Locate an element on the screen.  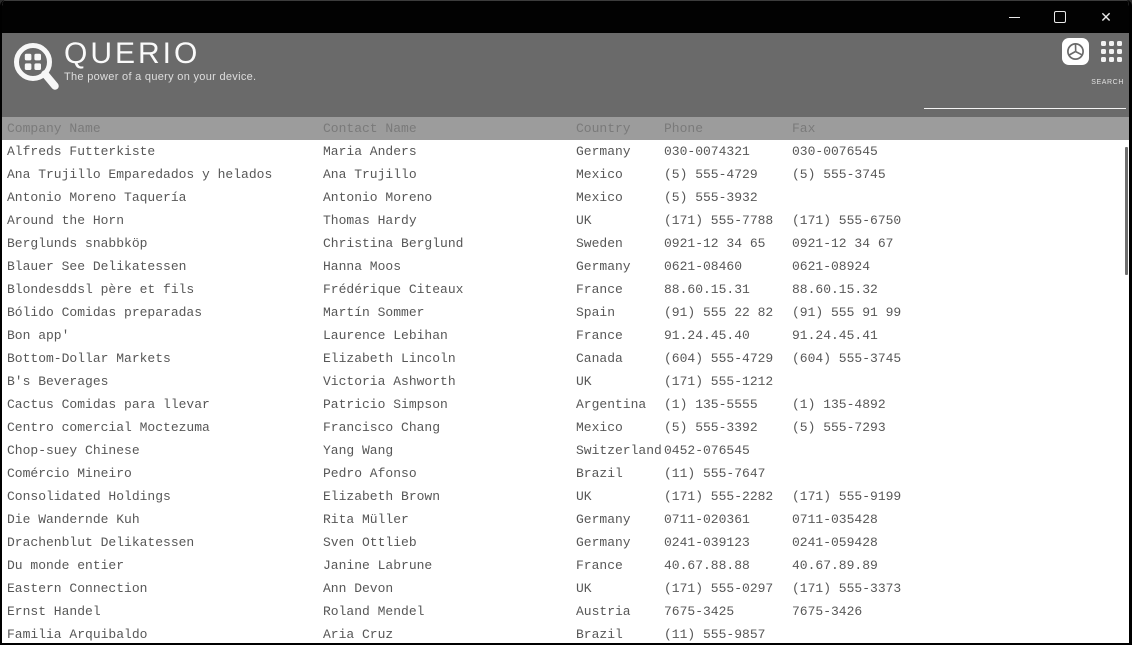
cell-company-name: Eastern Connection is located at coordinates (77, 588).